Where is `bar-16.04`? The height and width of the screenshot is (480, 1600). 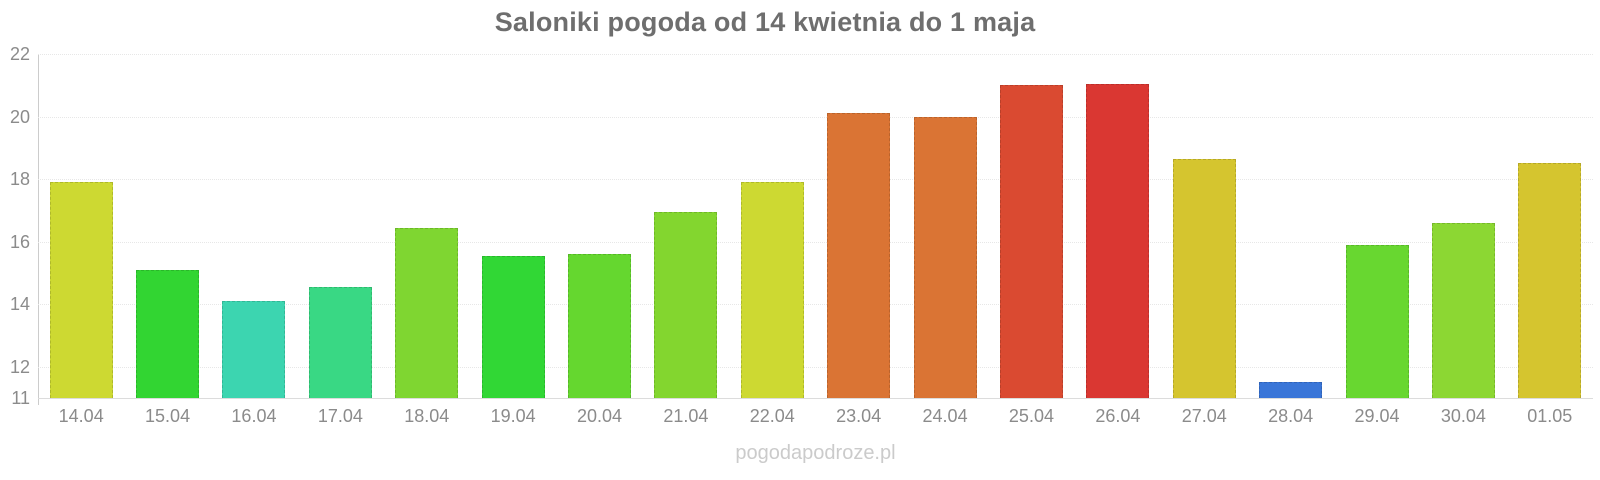 bar-16.04 is located at coordinates (254, 349).